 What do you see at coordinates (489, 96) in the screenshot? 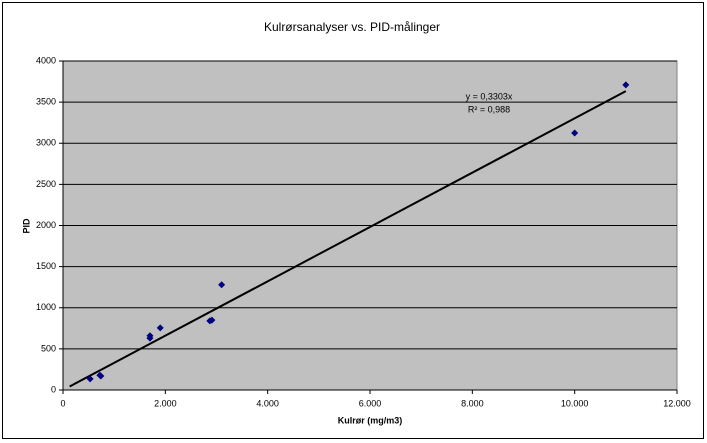
I see `trendline-equation: y = 0,3303x` at bounding box center [489, 96].